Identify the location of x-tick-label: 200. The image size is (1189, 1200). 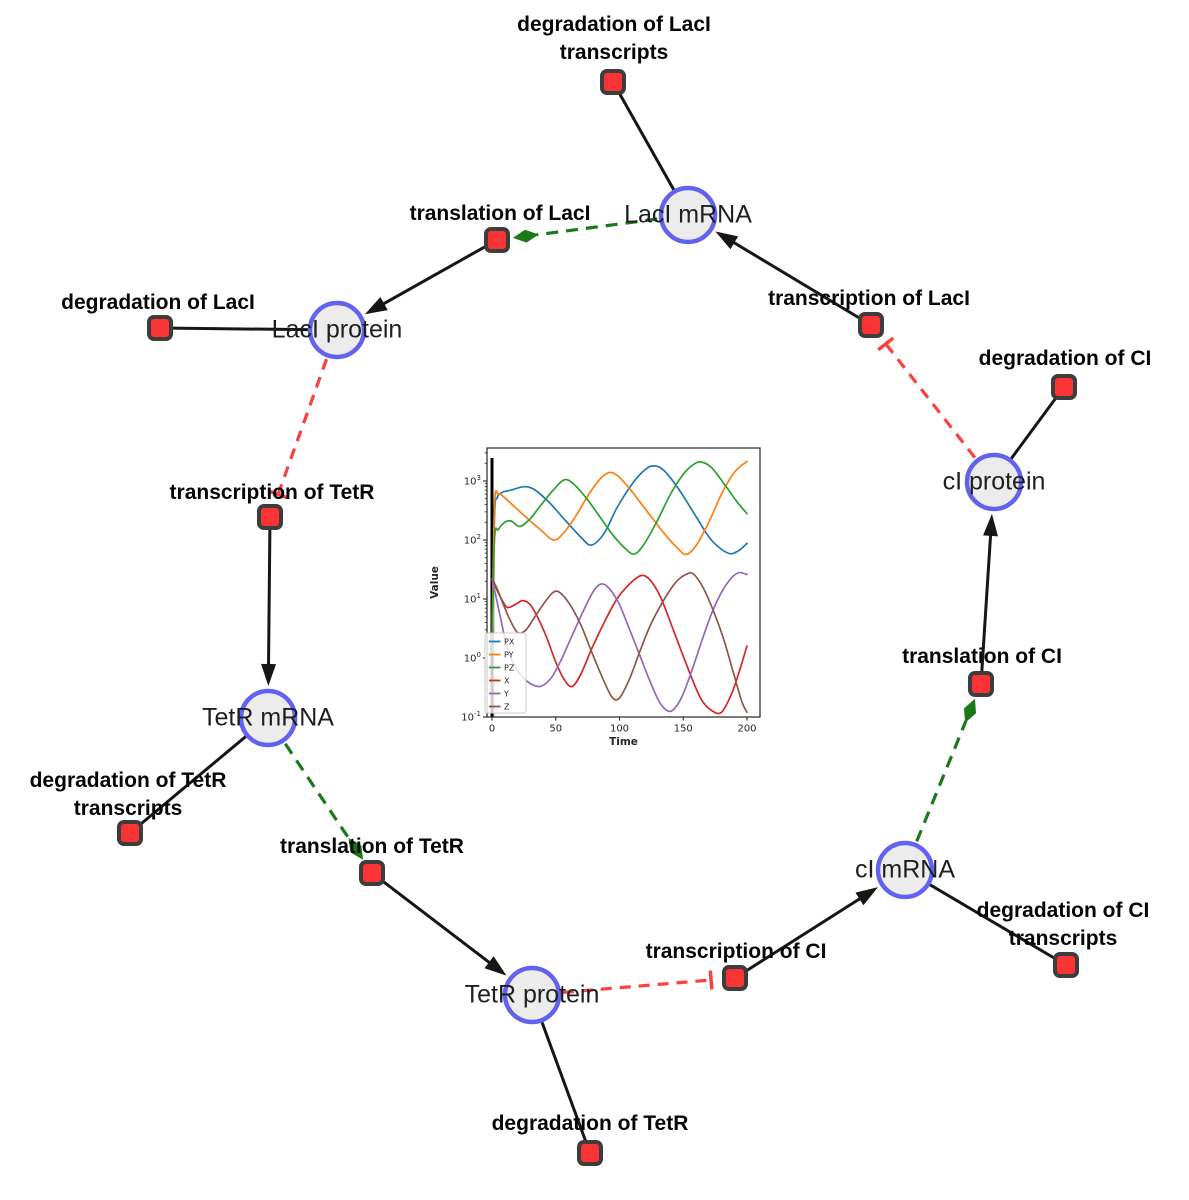
(746, 729).